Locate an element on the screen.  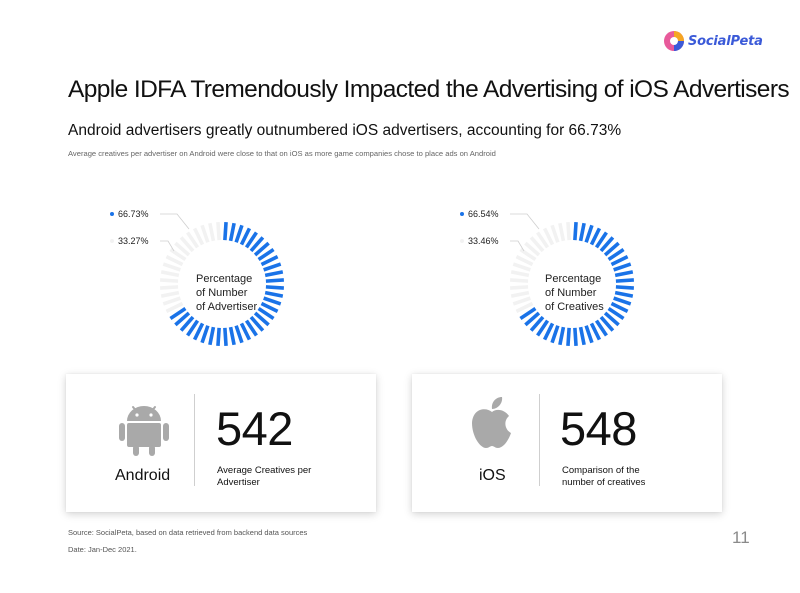
metric-label-line: Comparison of the is located at coordinates (601, 470).